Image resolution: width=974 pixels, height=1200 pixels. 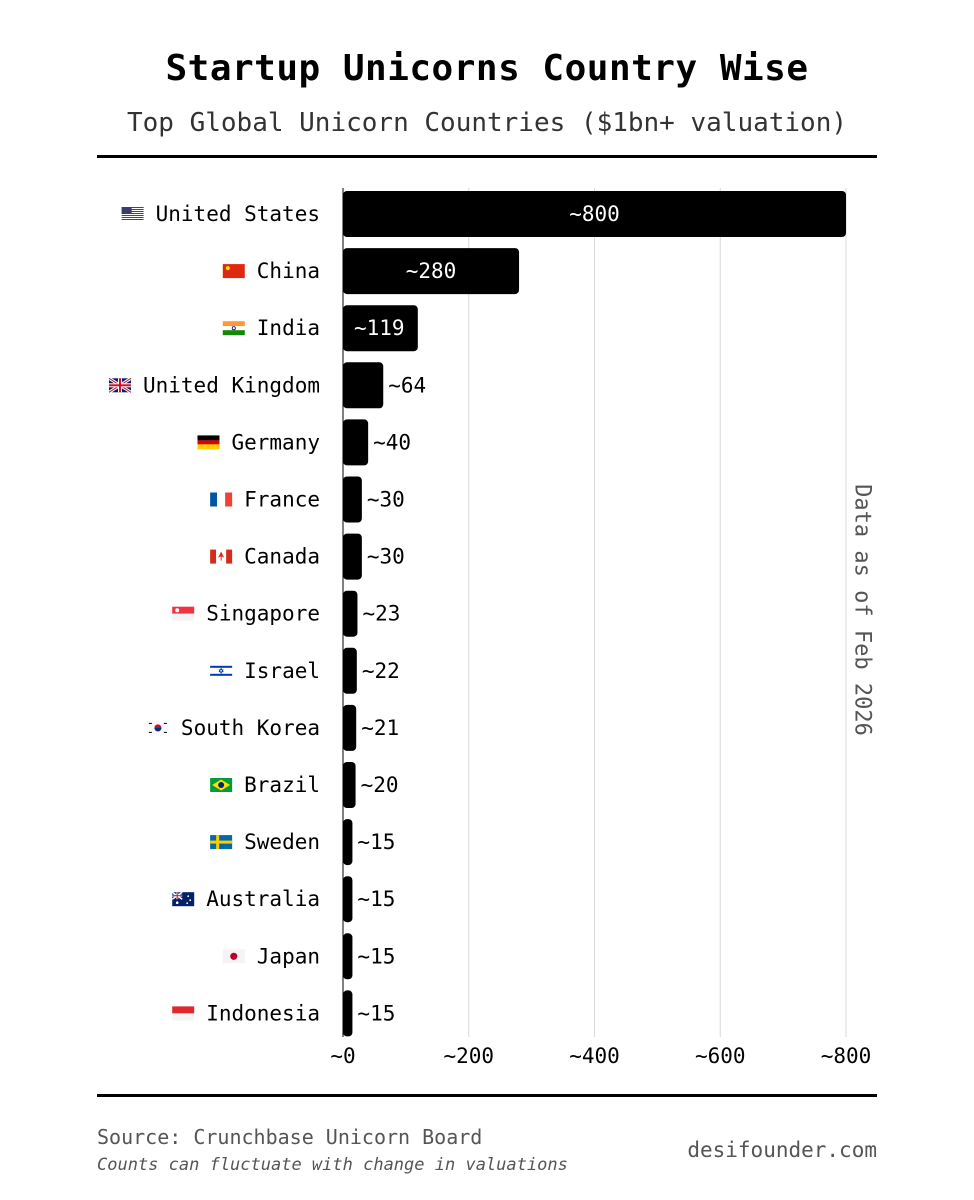 What do you see at coordinates (157, 727) in the screenshot?
I see `kr-flag-icon` at bounding box center [157, 727].